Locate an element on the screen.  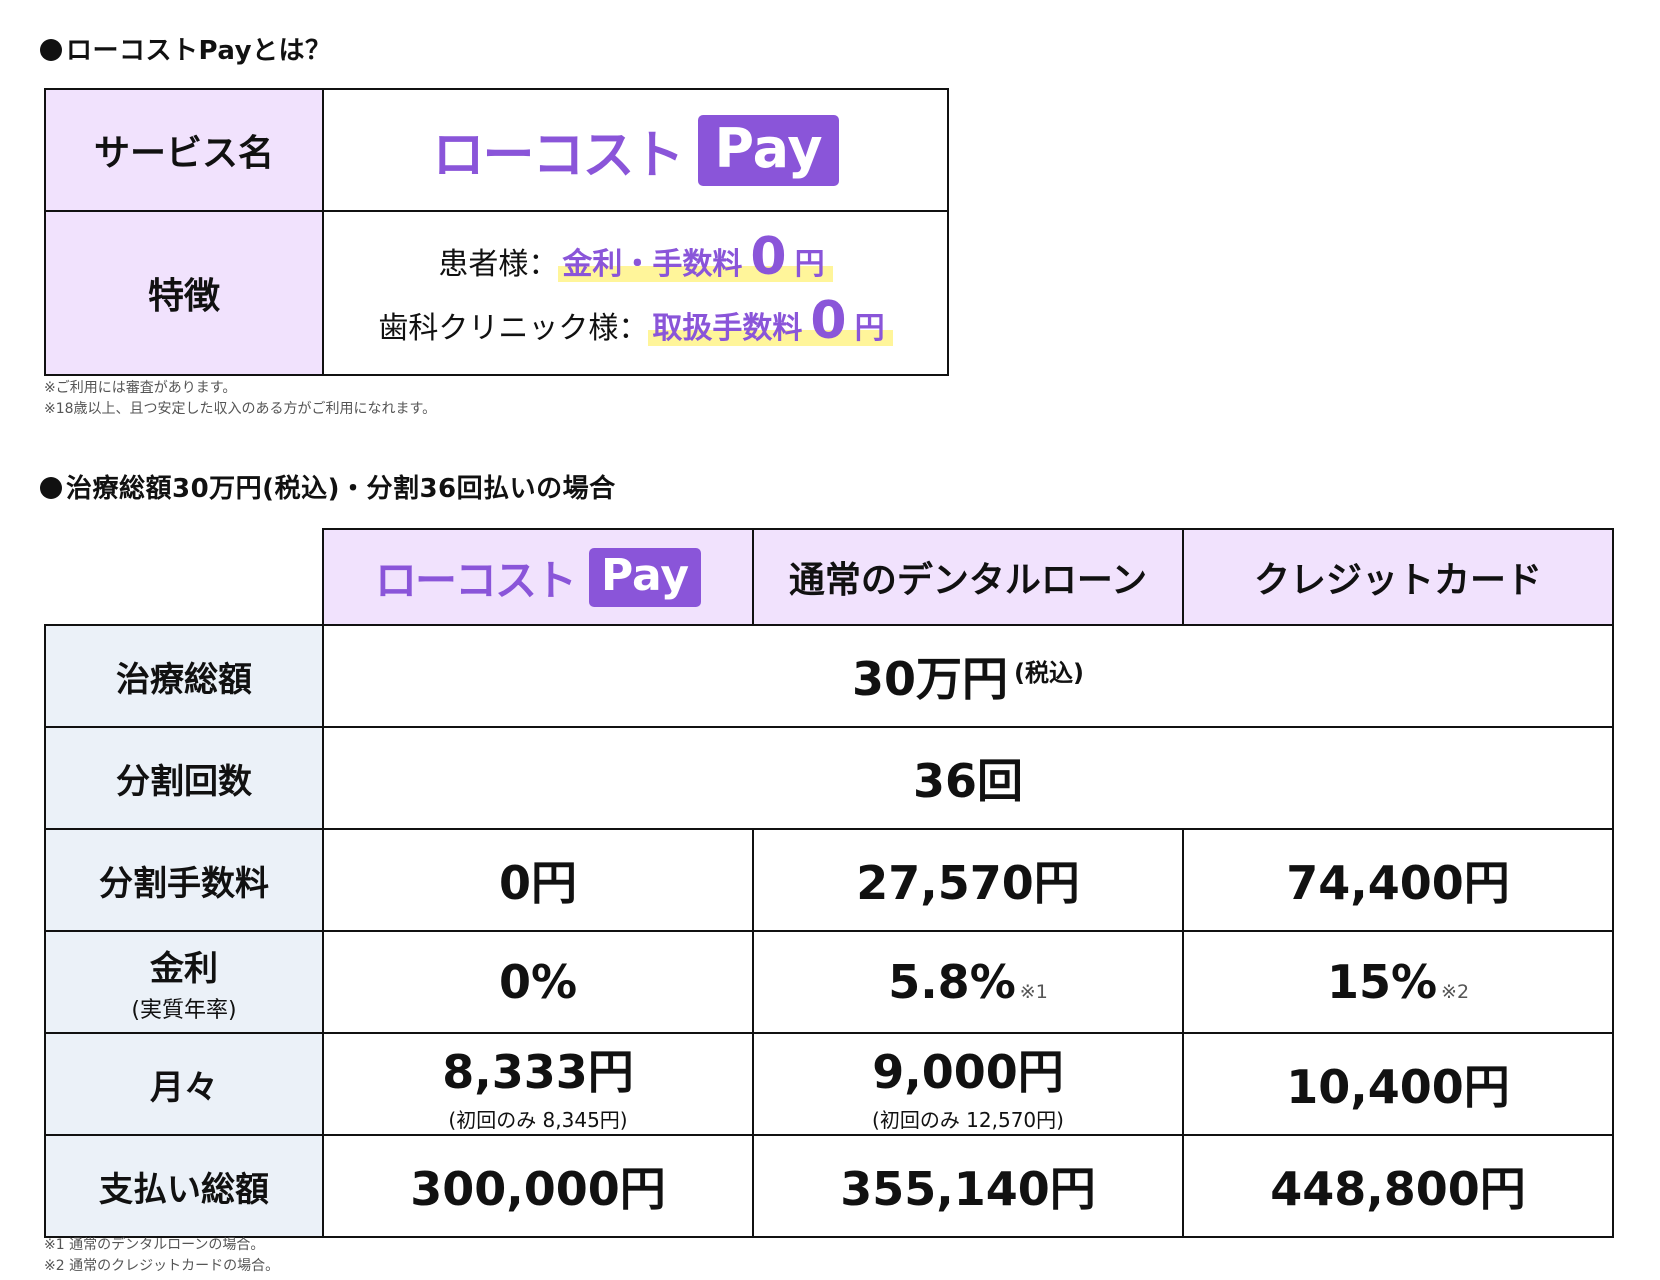
row-label: 月々 is located at coordinates (184, 1084).